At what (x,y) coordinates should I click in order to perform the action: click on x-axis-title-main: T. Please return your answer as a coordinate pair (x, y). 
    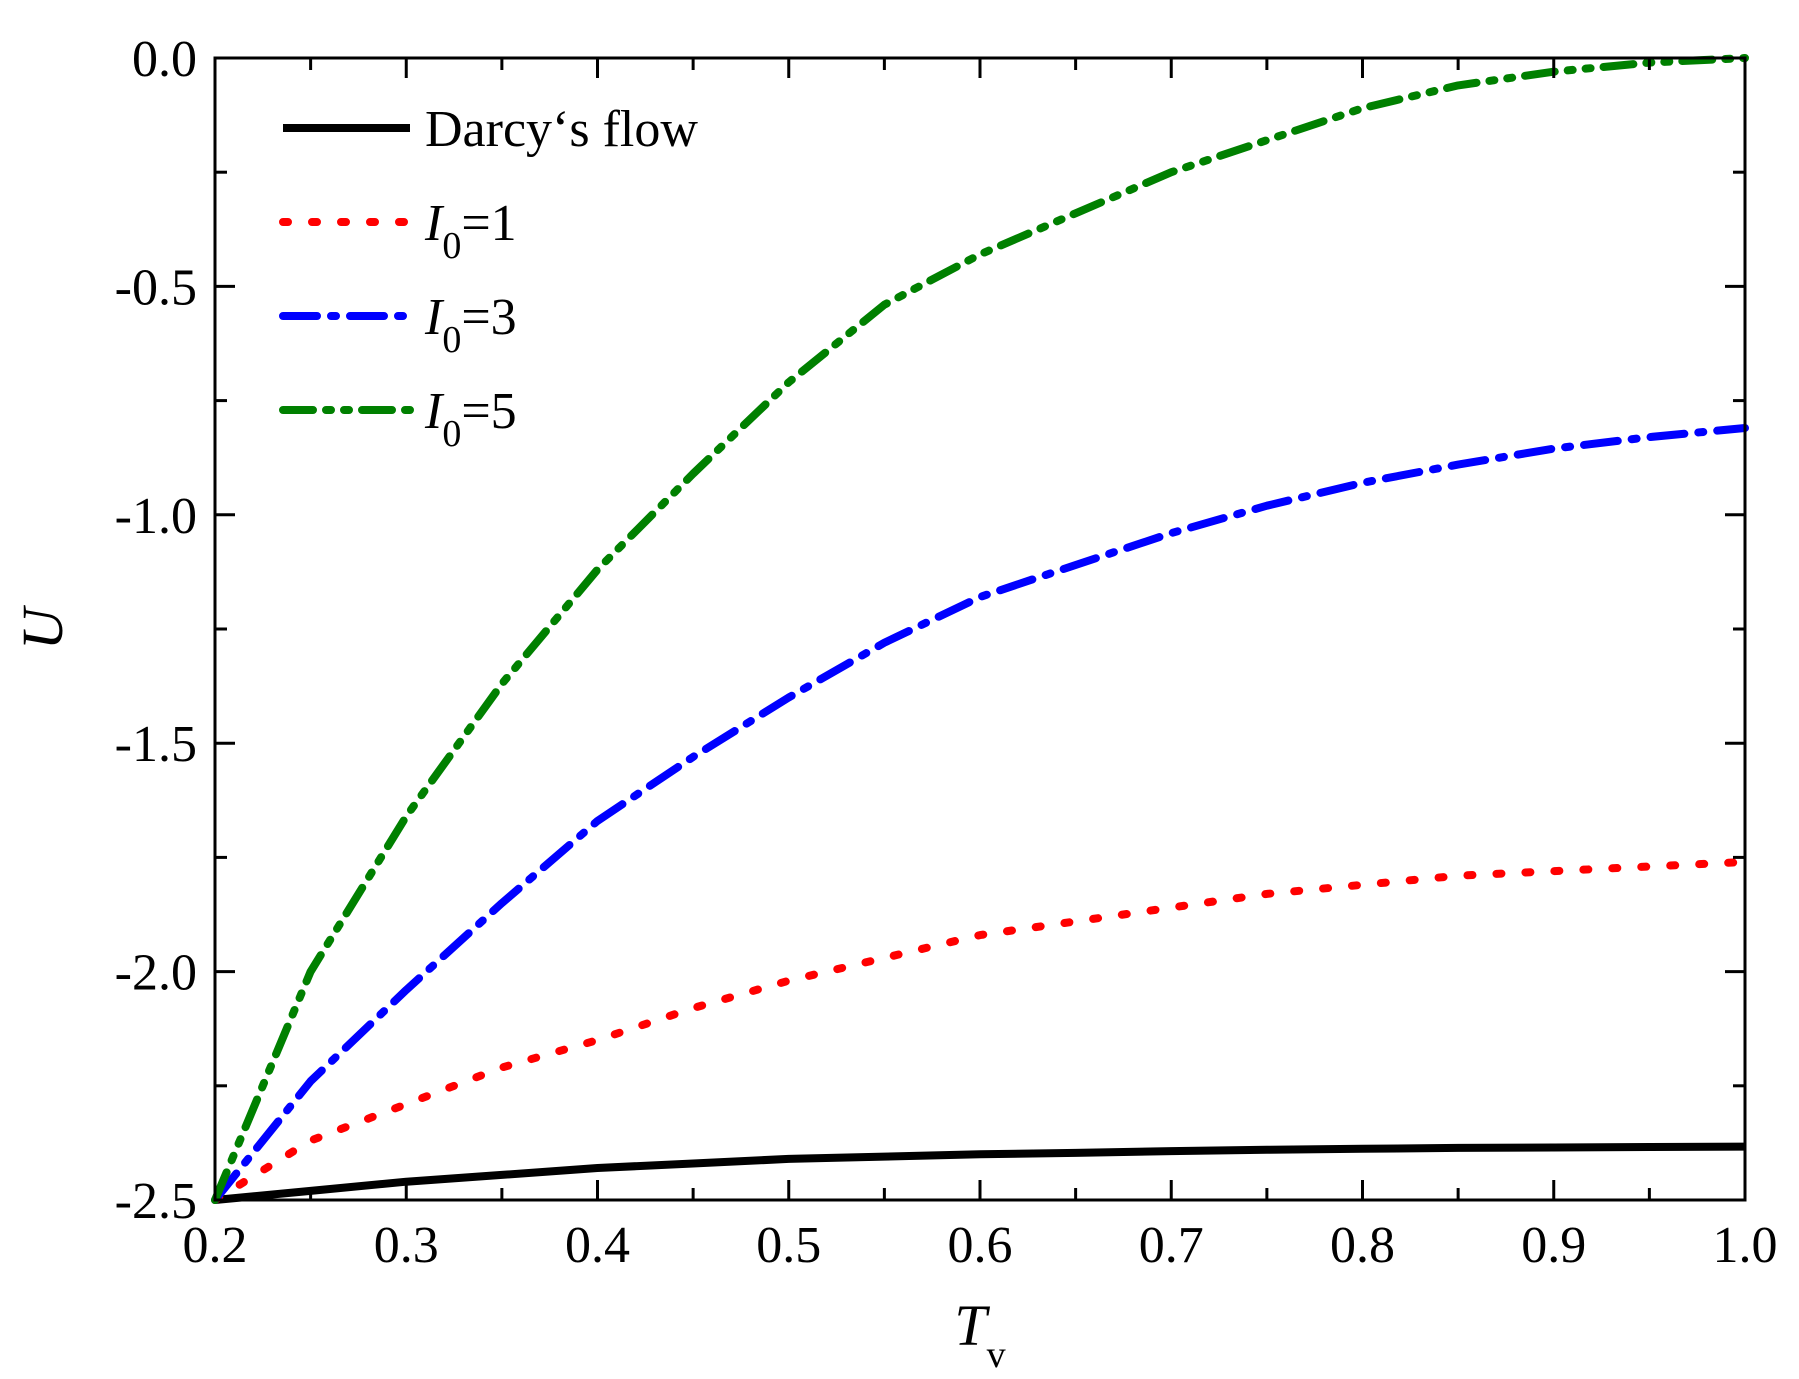
    Looking at the image, I should click on (972, 1325).